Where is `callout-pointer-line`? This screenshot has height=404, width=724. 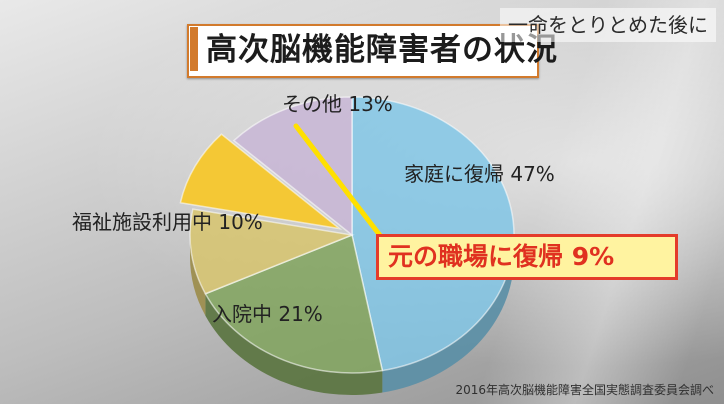
callout-pointer-line is located at coordinates (339, 182).